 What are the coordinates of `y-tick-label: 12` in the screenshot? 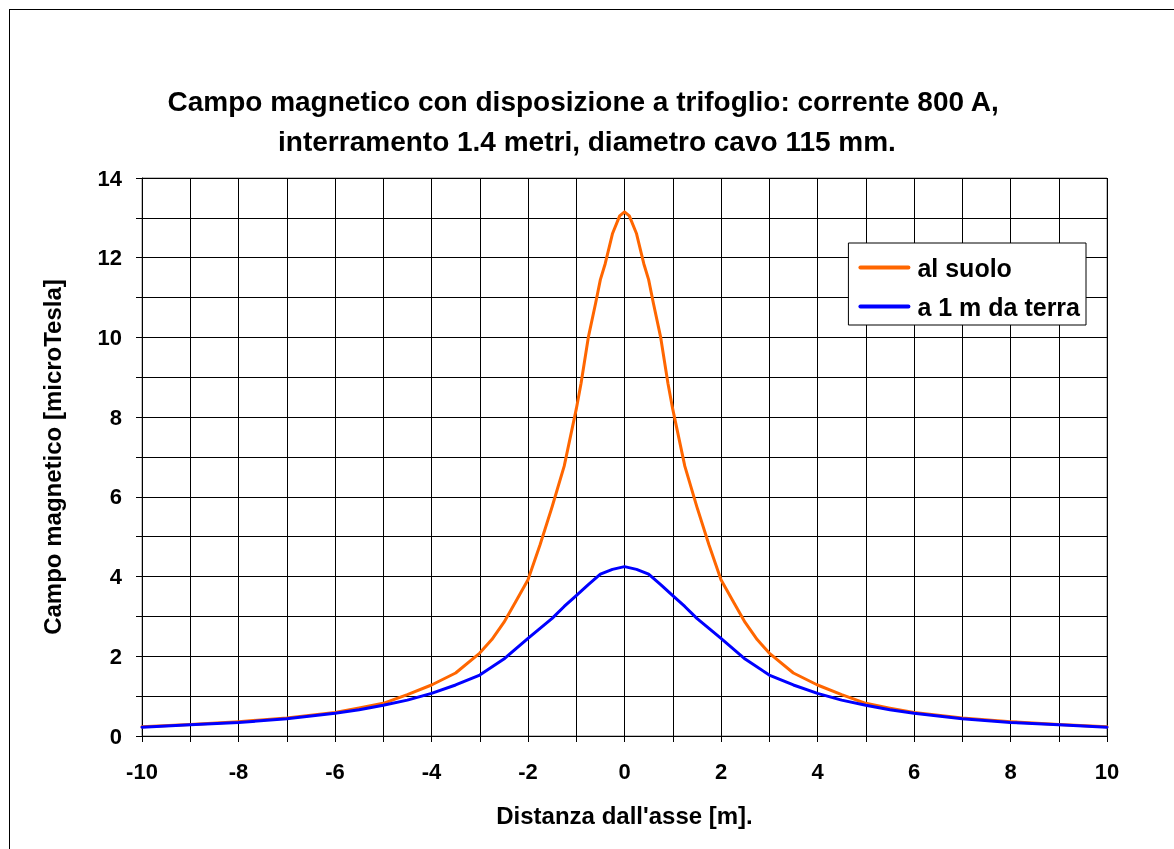 It's located at (109, 258).